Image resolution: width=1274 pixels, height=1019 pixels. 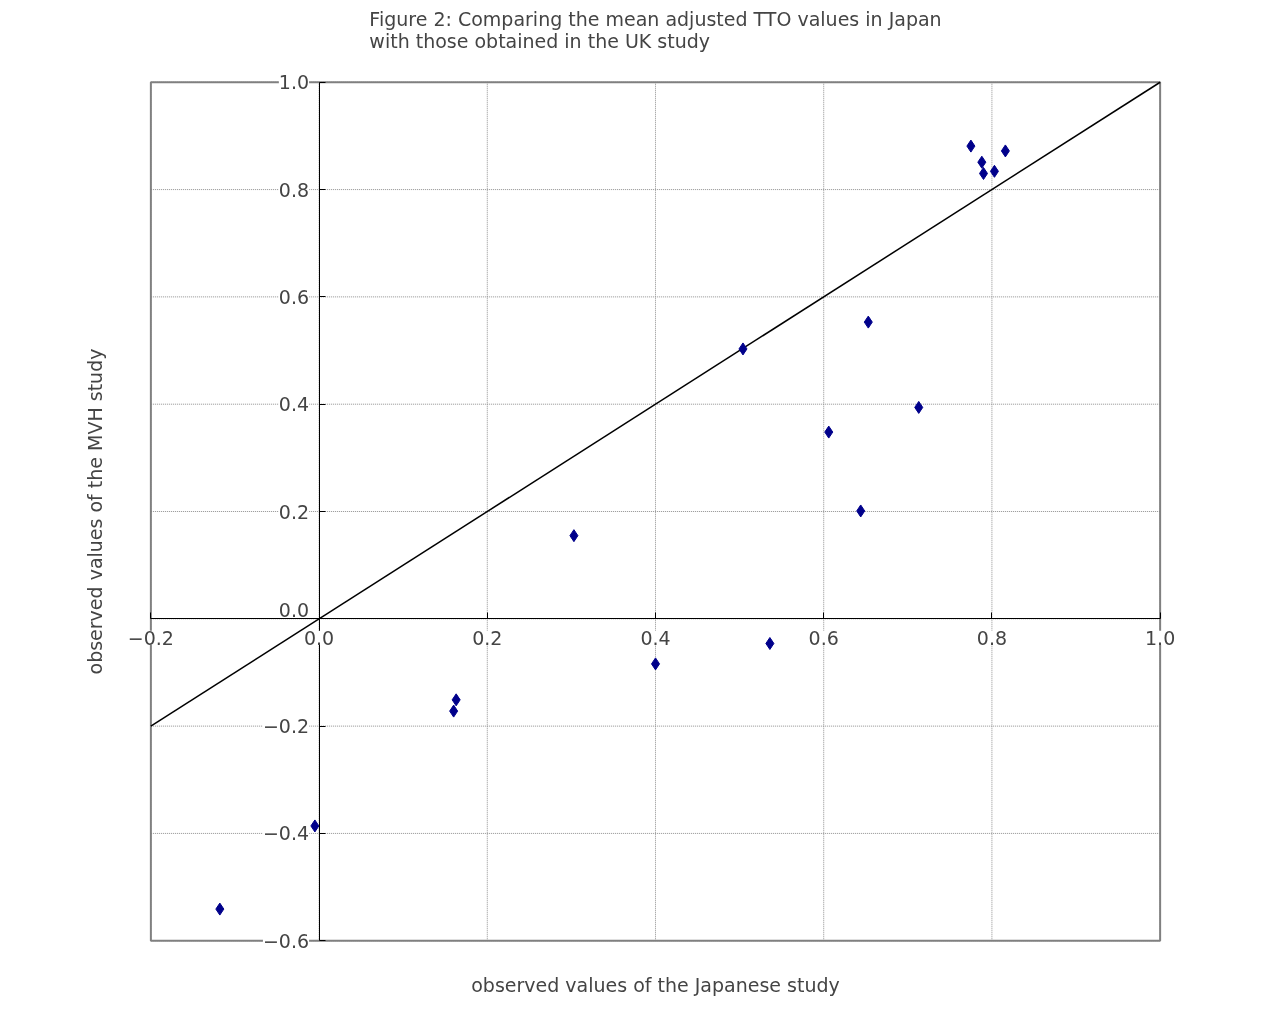 What do you see at coordinates (94, 511) in the screenshot?
I see `y-axis-title: observed values of the MVH study` at bounding box center [94, 511].